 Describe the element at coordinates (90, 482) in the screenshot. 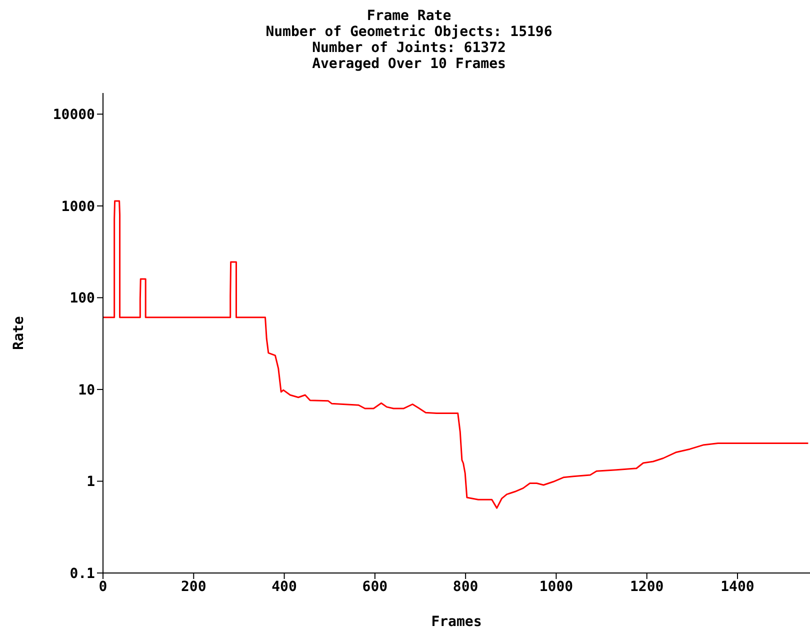

I see `y-tick-label: 1` at that location.